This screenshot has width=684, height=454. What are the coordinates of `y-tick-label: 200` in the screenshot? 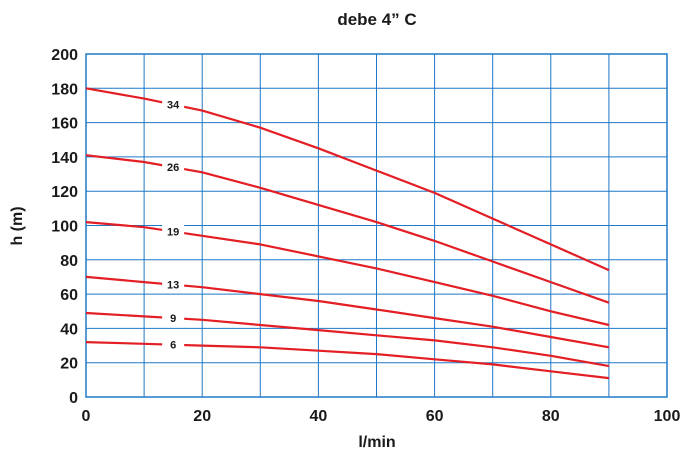 It's located at (64, 55).